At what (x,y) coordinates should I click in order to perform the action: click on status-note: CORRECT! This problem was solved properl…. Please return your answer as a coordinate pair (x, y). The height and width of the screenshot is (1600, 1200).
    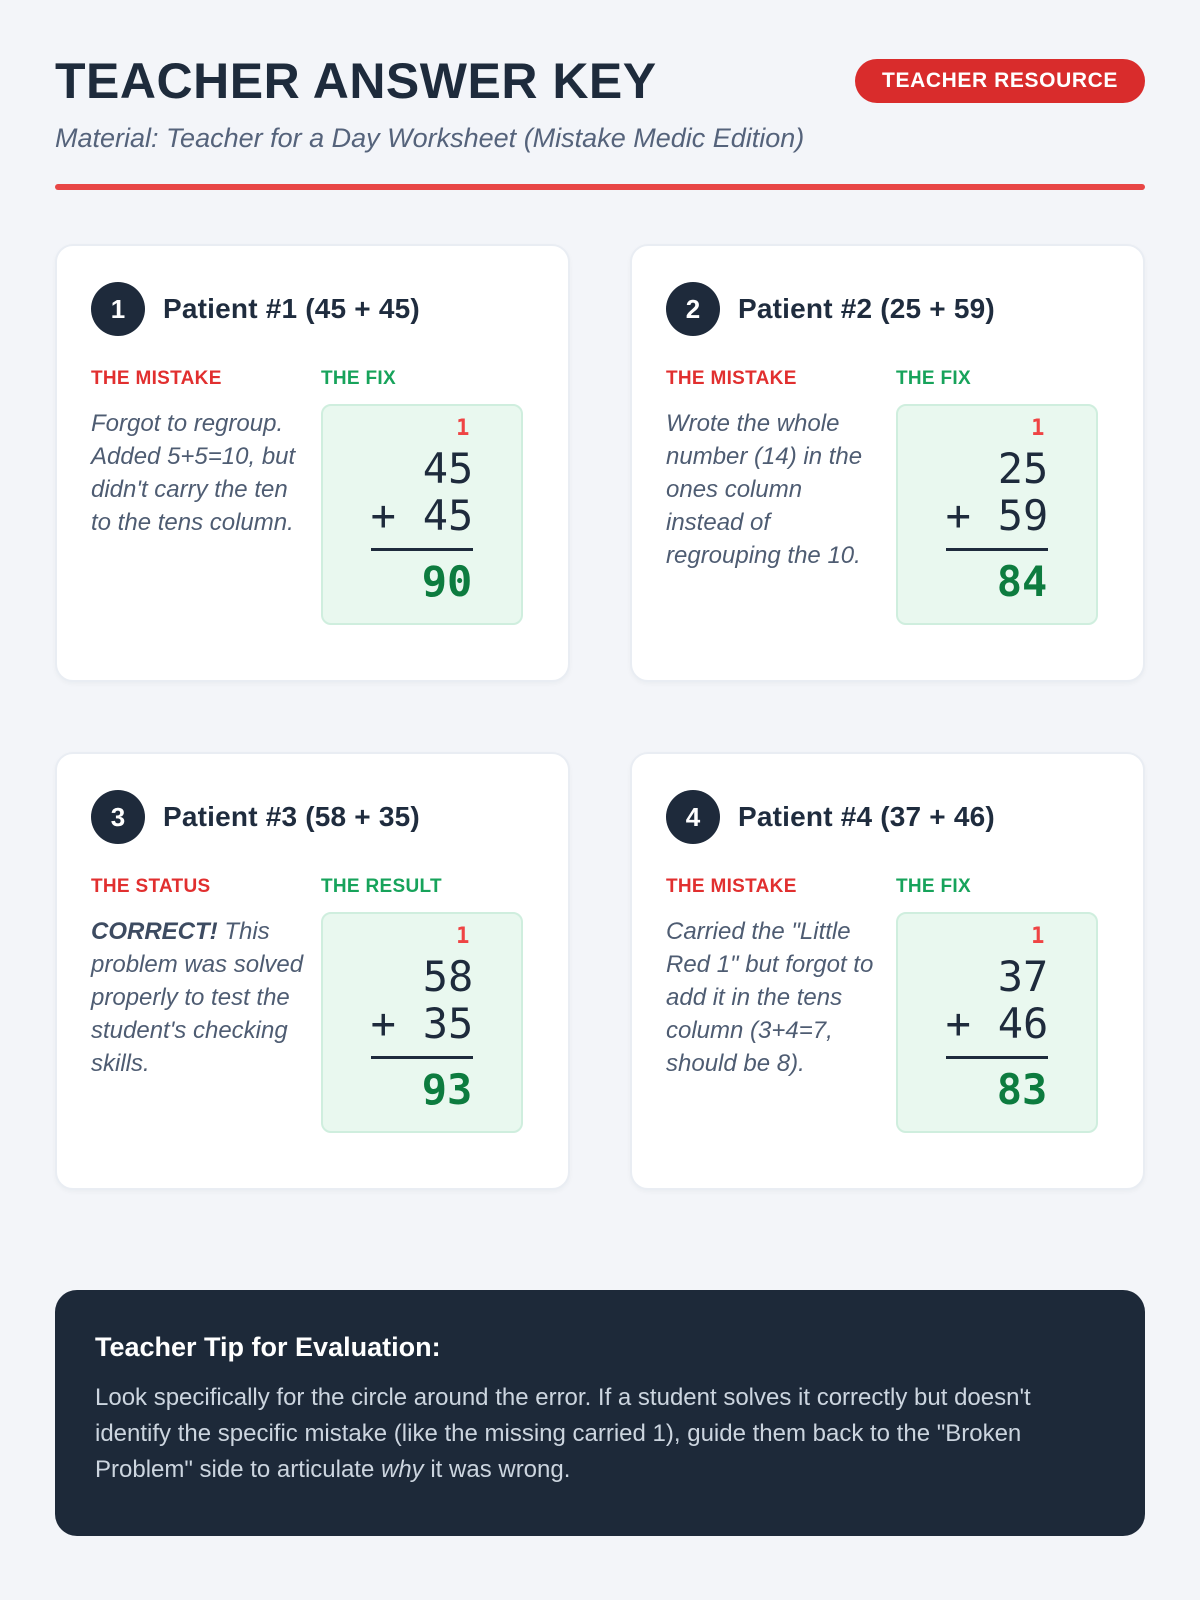
    Looking at the image, I should click on (199, 997).